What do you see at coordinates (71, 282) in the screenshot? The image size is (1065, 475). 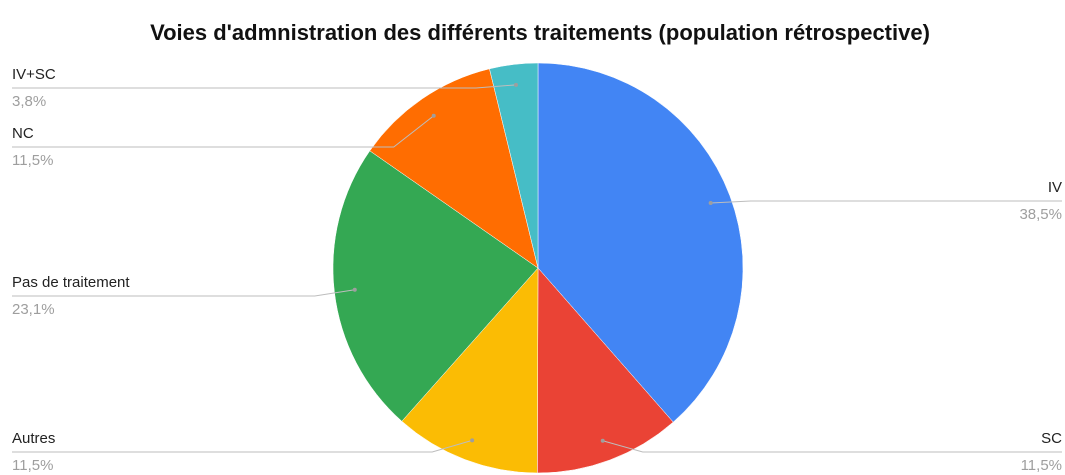 I see `slice-label: Pas de traitement` at bounding box center [71, 282].